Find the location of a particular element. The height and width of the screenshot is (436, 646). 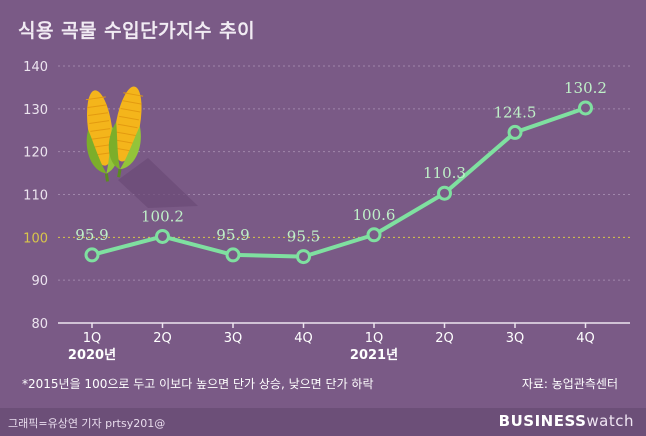

y-tick-label: 80 is located at coordinates (39, 324).